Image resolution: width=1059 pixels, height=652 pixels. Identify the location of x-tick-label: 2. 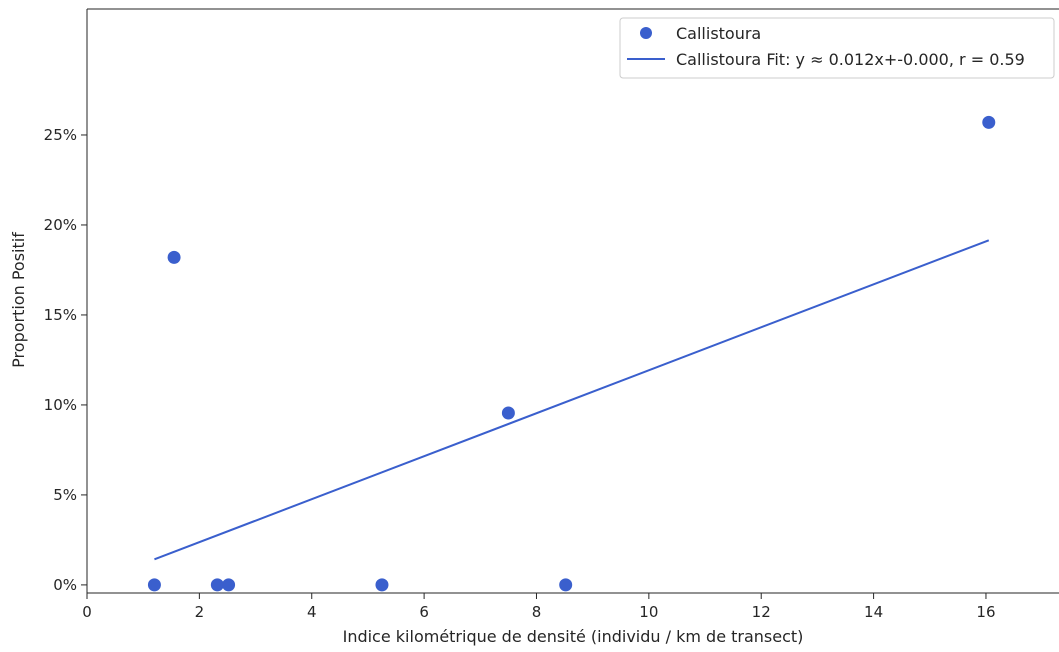
(200, 612).